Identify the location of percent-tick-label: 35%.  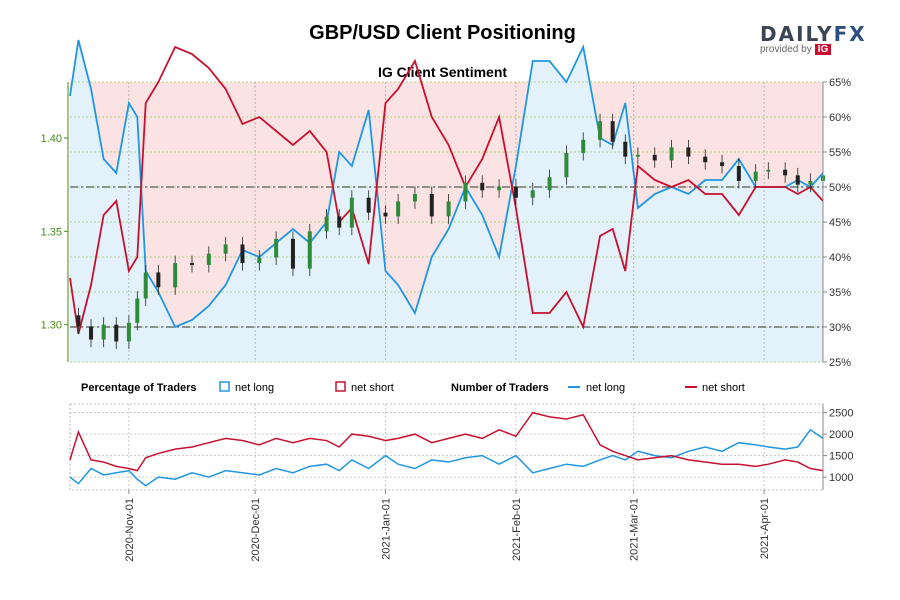
(840, 293).